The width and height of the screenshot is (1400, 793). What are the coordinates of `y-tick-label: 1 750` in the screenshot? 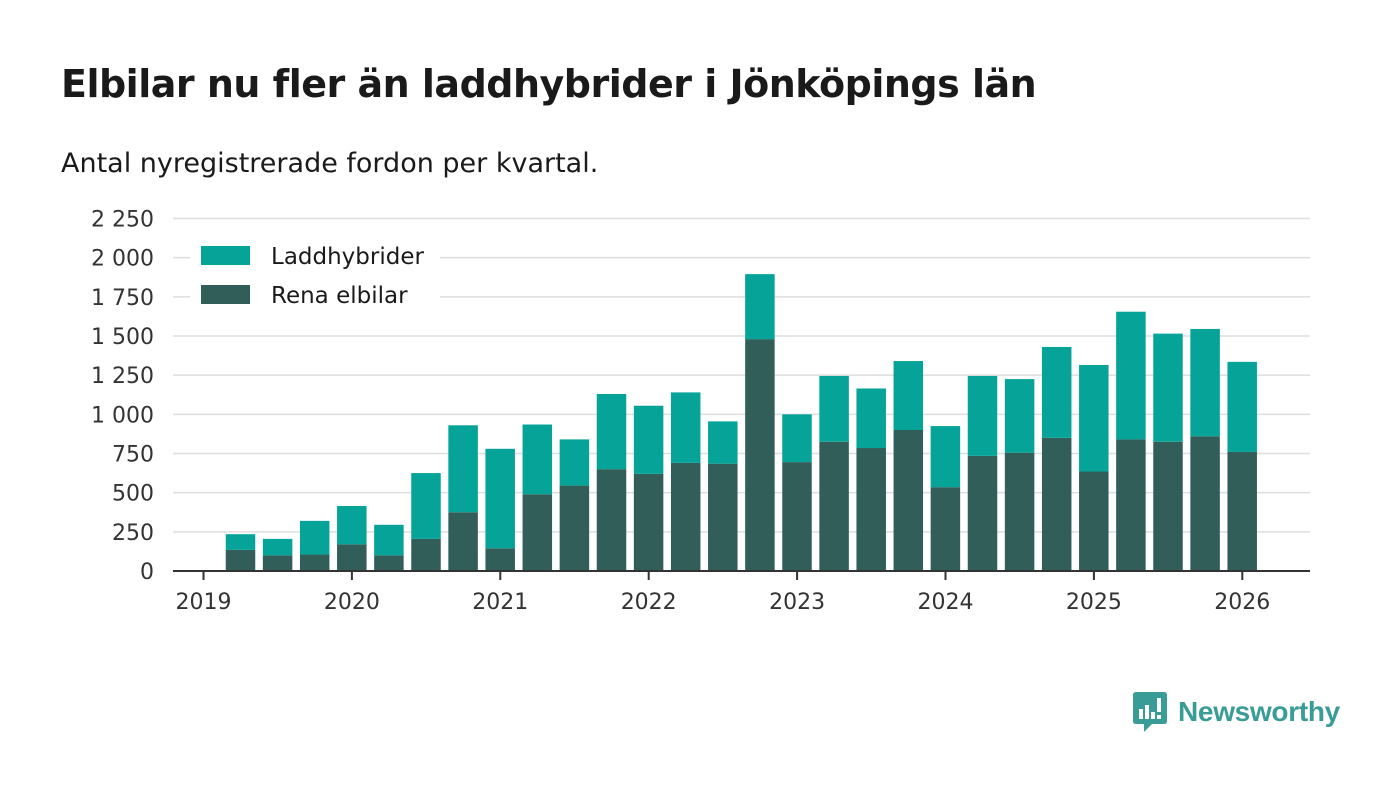 It's located at (122, 298).